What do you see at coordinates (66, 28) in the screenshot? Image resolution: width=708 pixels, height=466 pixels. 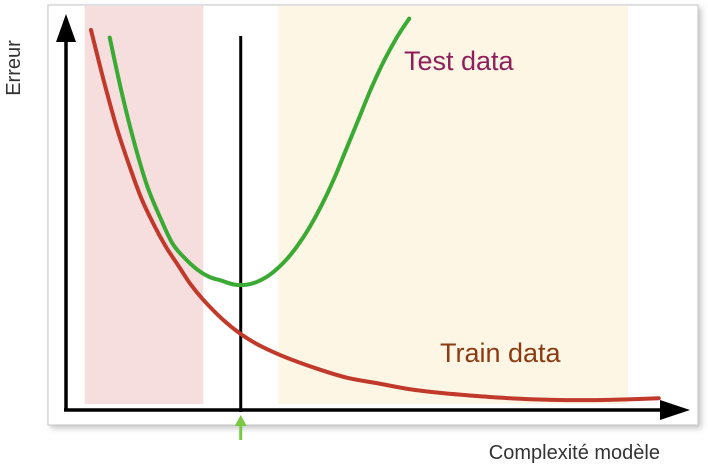 I see `y-axis-arrow` at bounding box center [66, 28].